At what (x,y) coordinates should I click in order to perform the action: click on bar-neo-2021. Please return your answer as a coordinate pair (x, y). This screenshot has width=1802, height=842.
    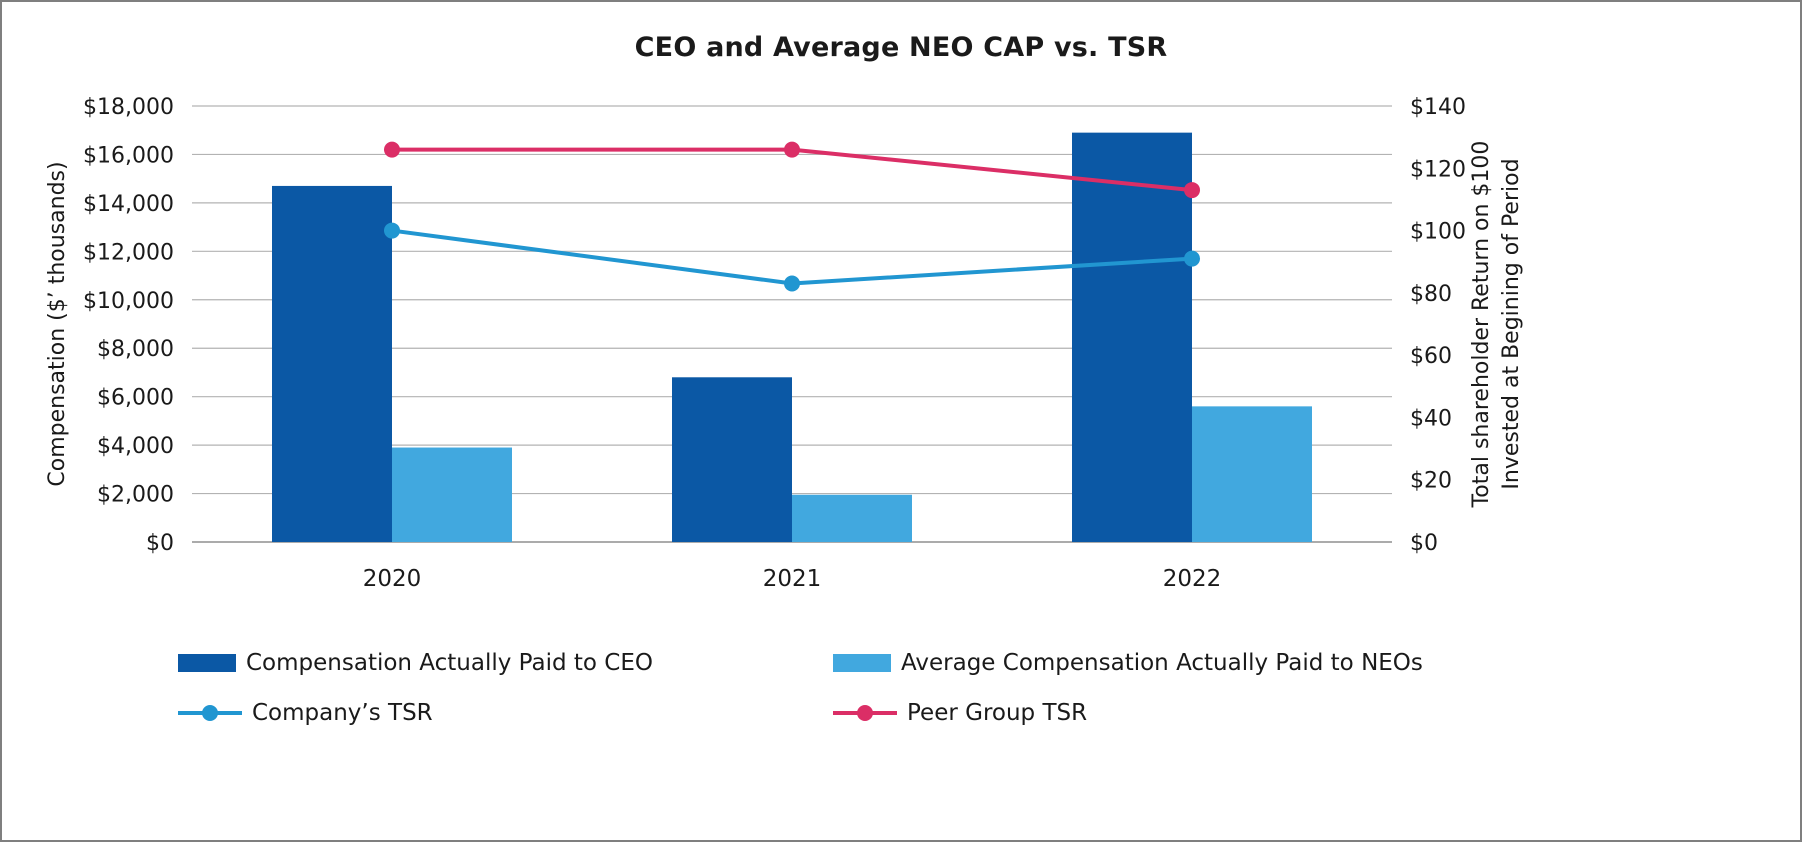
    Looking at the image, I should click on (852, 518).